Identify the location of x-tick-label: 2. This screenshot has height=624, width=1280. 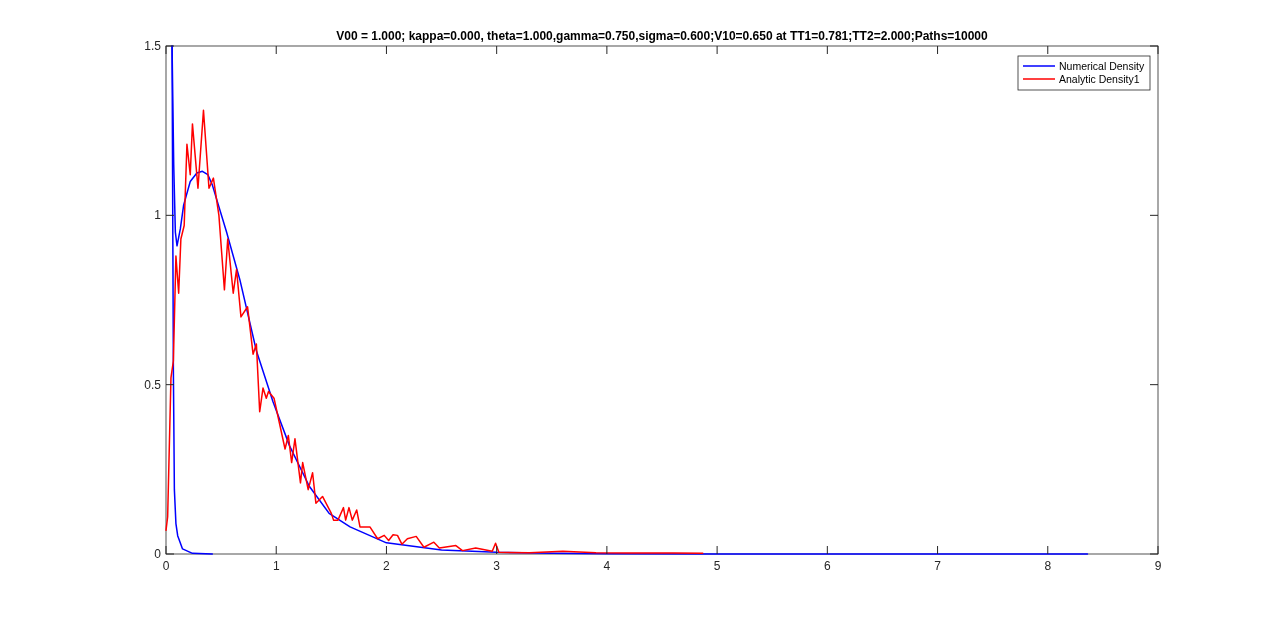
(387, 566).